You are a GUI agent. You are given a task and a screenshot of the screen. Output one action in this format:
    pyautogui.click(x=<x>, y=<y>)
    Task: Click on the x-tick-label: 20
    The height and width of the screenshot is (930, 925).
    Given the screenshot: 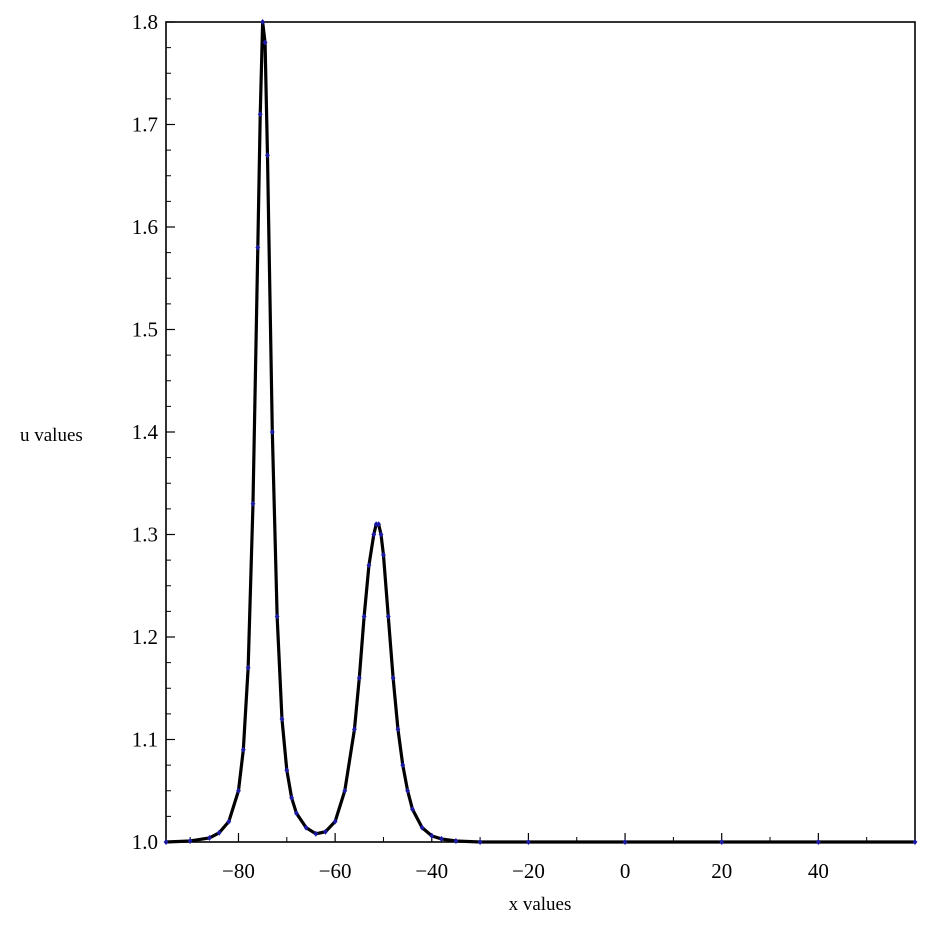 What is the action you would take?
    pyautogui.click(x=721, y=871)
    